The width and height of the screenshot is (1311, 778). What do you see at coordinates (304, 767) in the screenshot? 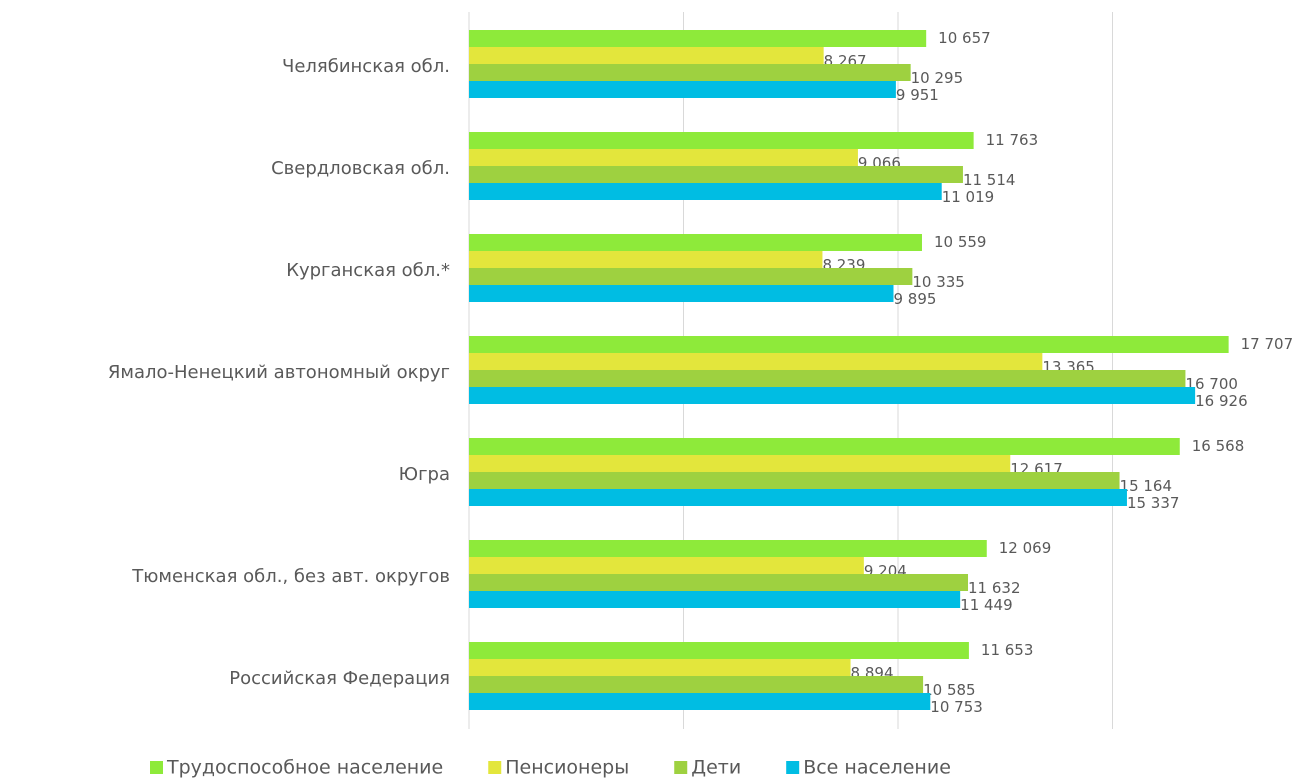
I see `legend-label: Трудоспособное население` at bounding box center [304, 767].